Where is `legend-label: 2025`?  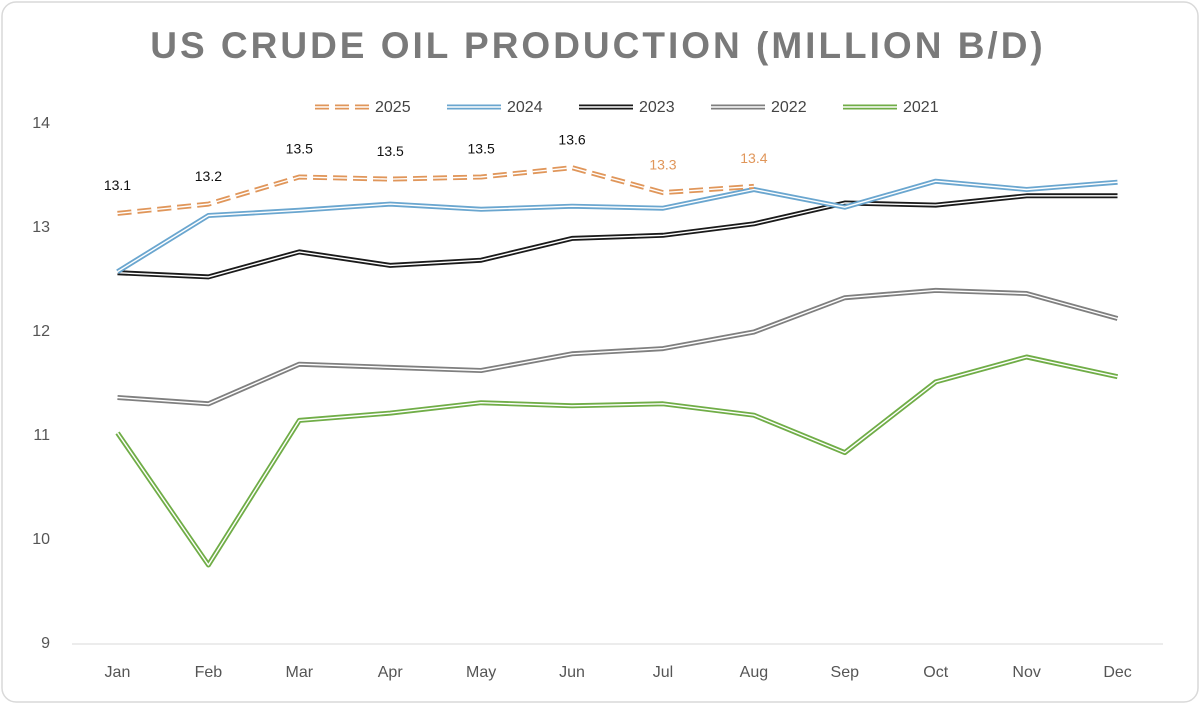 legend-label: 2025 is located at coordinates (393, 107).